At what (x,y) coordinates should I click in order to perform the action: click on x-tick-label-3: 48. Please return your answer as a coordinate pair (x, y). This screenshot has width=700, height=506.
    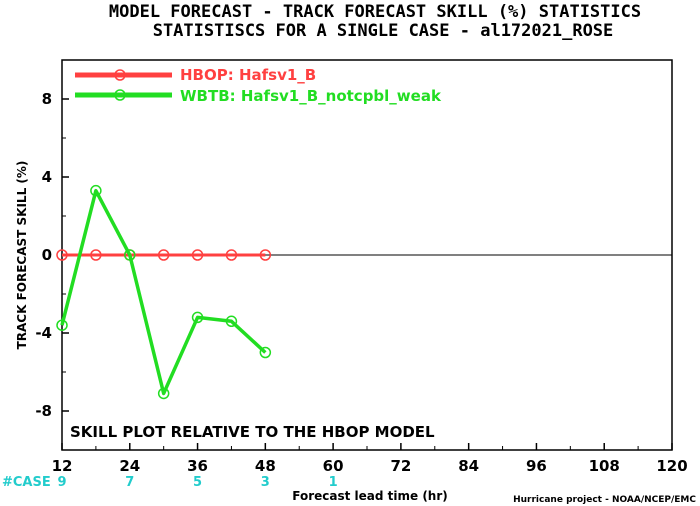
    Looking at the image, I should click on (265, 466).